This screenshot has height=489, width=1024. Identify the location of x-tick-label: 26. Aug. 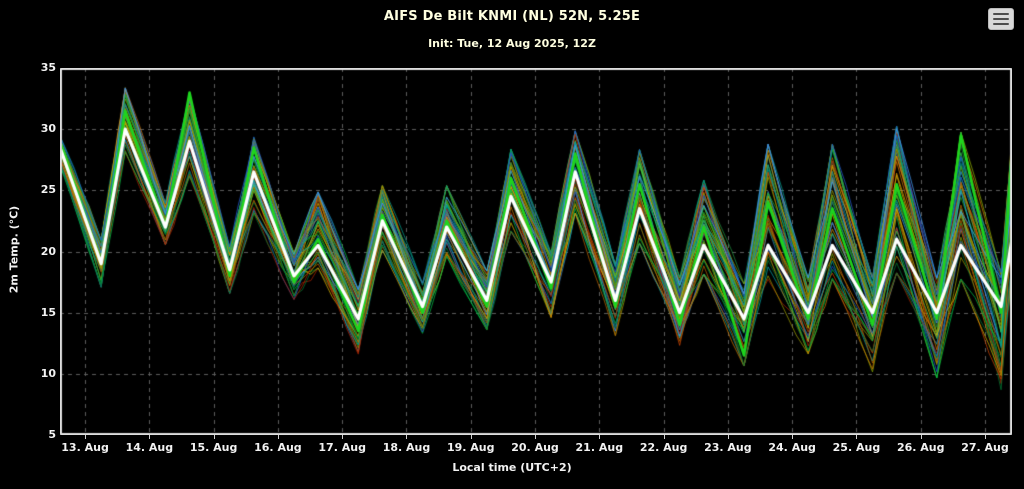
(920, 447).